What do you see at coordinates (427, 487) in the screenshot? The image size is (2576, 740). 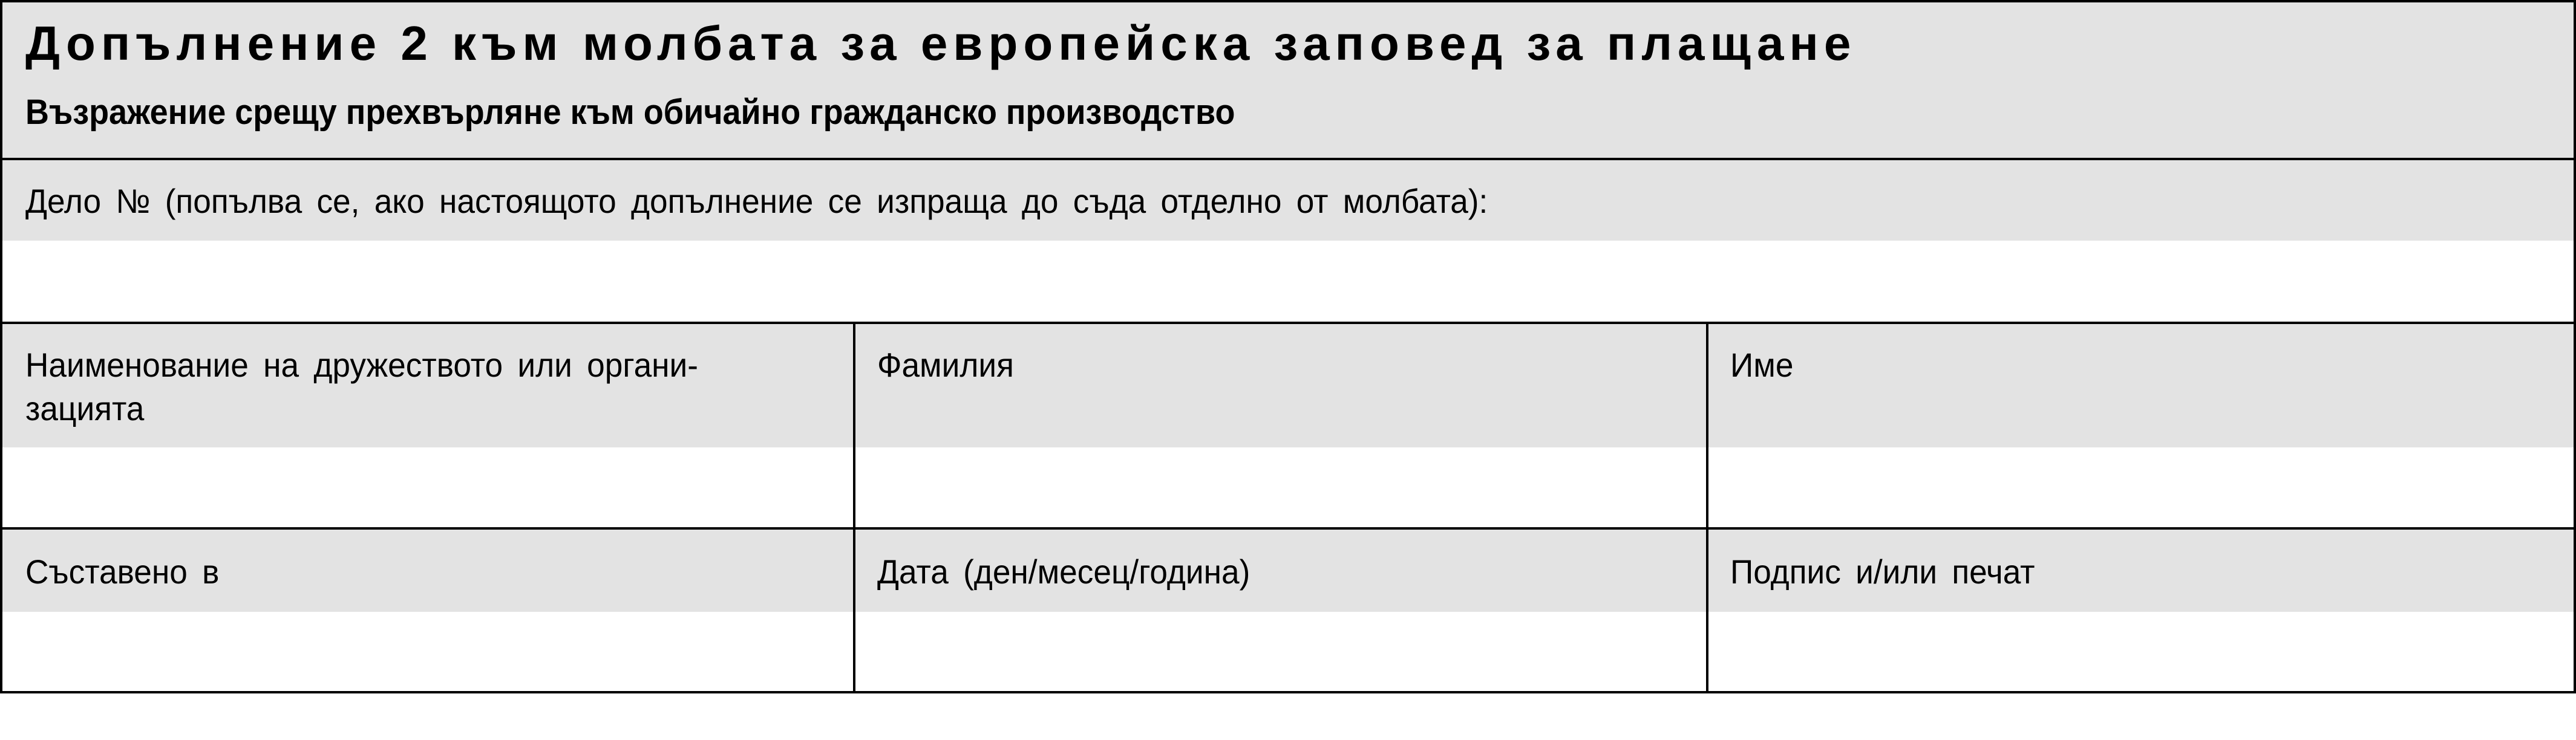 I see `company-name-input` at bounding box center [427, 487].